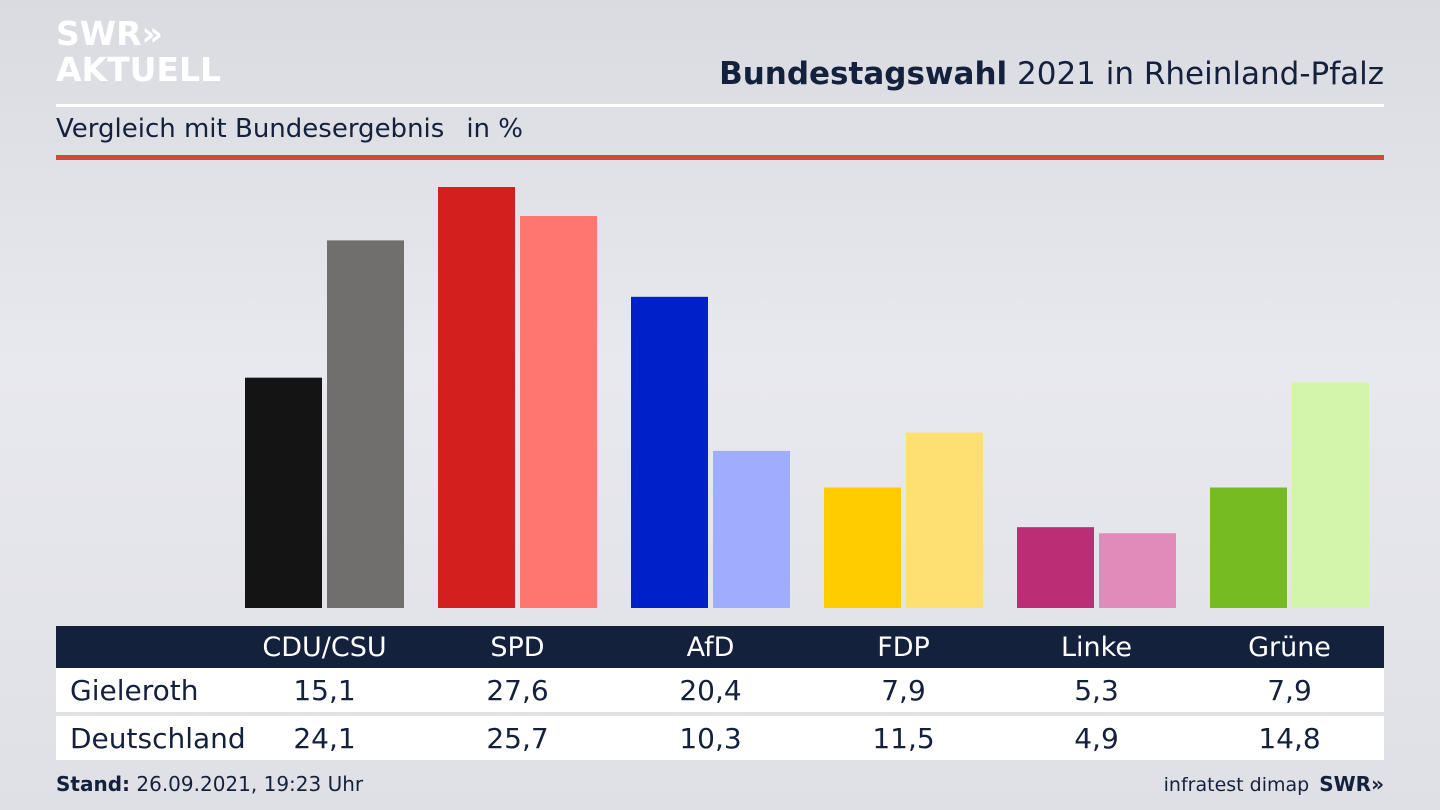  I want to click on title-divider, so click(720, 105).